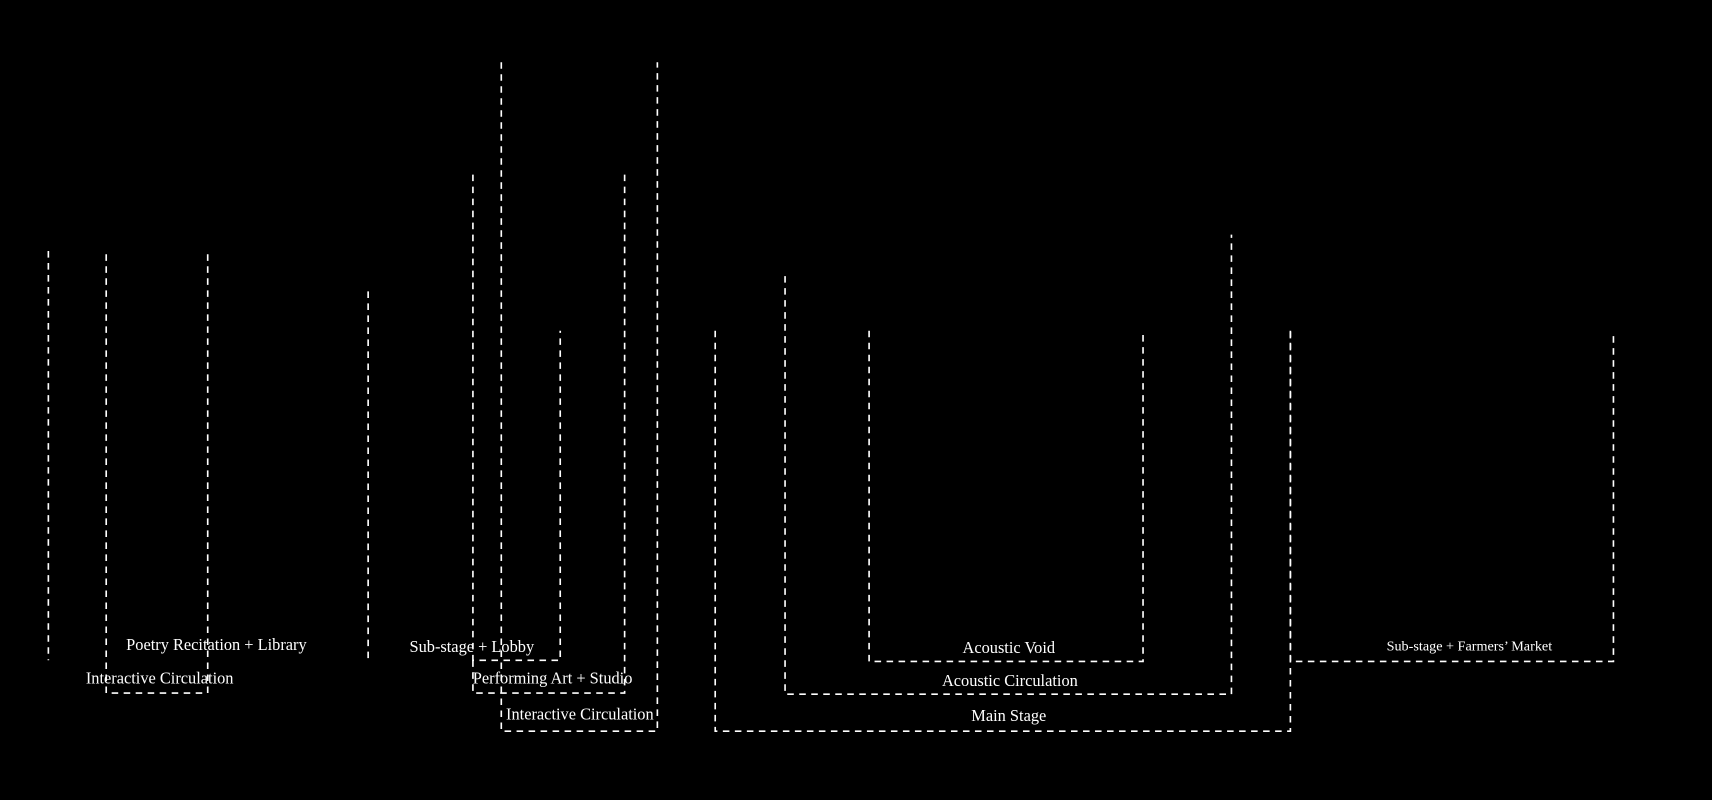  Describe the element at coordinates (1009, 647) in the screenshot. I see `label: Acoustic Void` at that location.